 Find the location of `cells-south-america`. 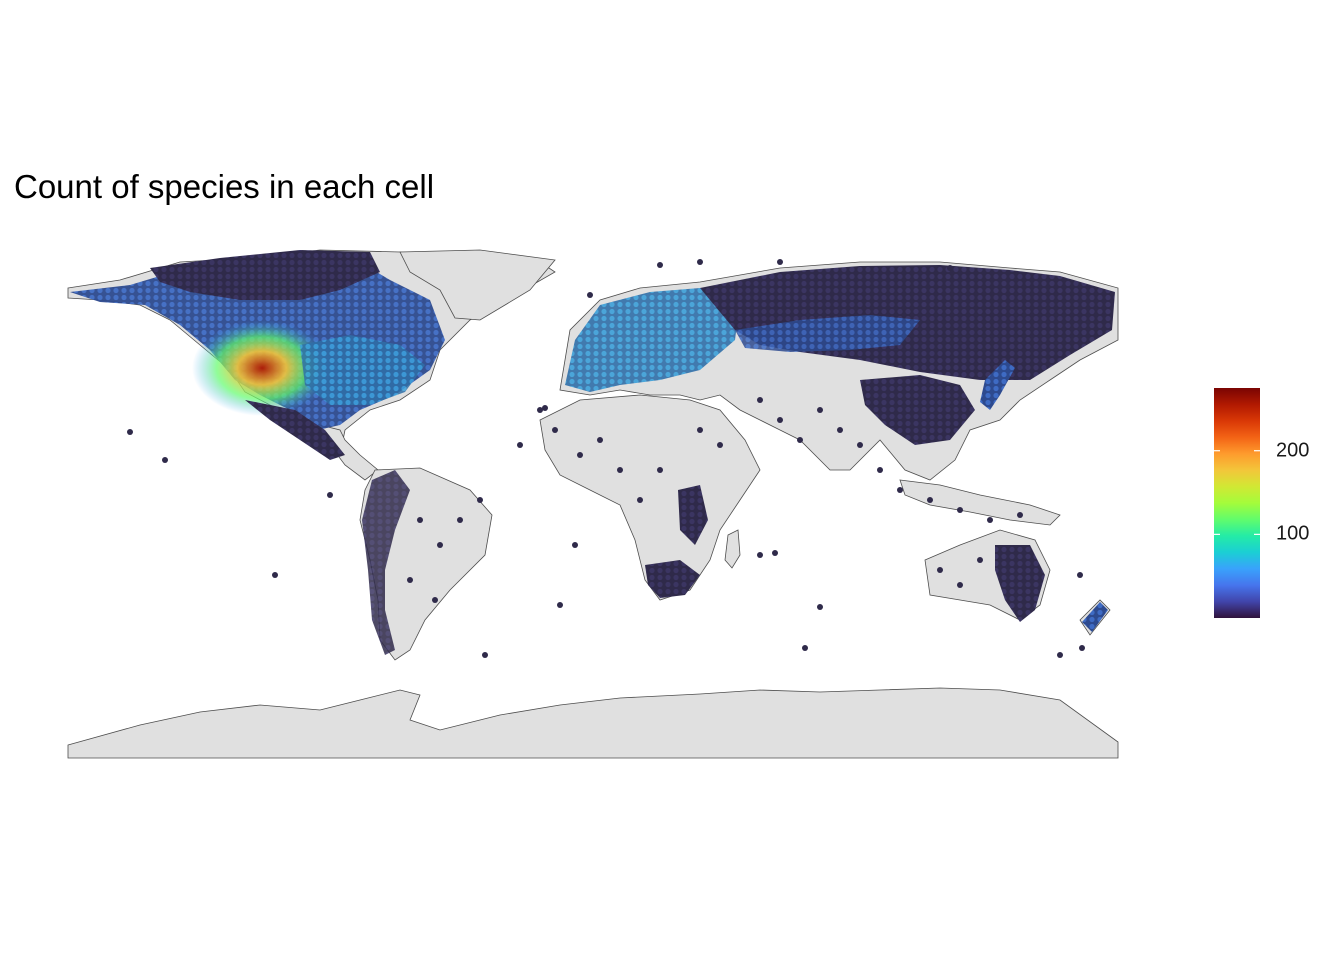

cells-south-america is located at coordinates (386, 562).